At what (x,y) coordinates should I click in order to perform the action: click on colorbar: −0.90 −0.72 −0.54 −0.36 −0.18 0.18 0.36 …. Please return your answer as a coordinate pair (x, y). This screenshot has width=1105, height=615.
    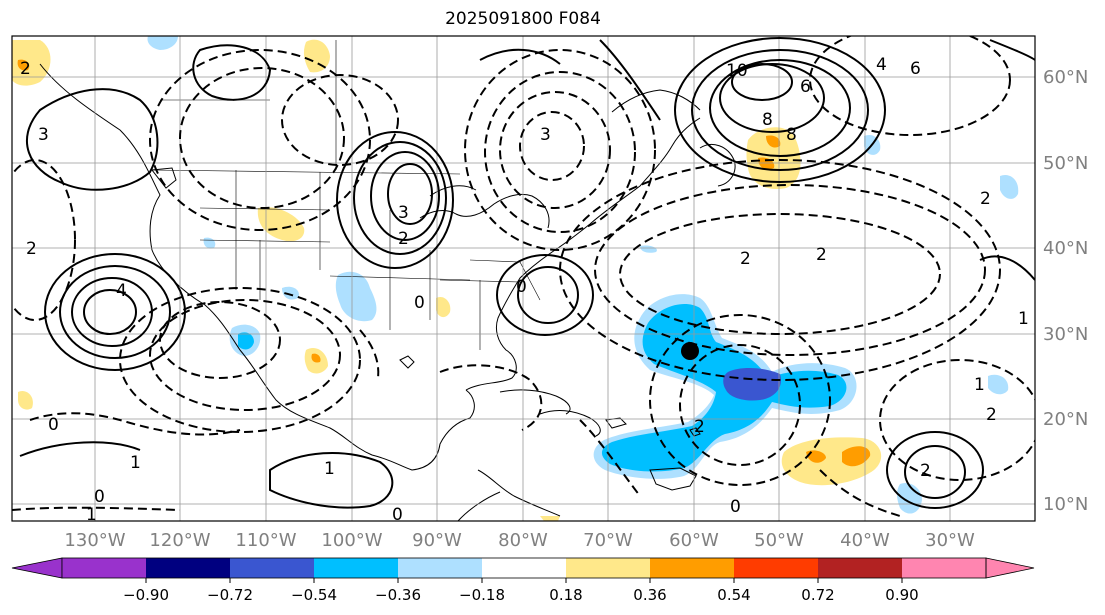
    Looking at the image, I should click on (523, 580).